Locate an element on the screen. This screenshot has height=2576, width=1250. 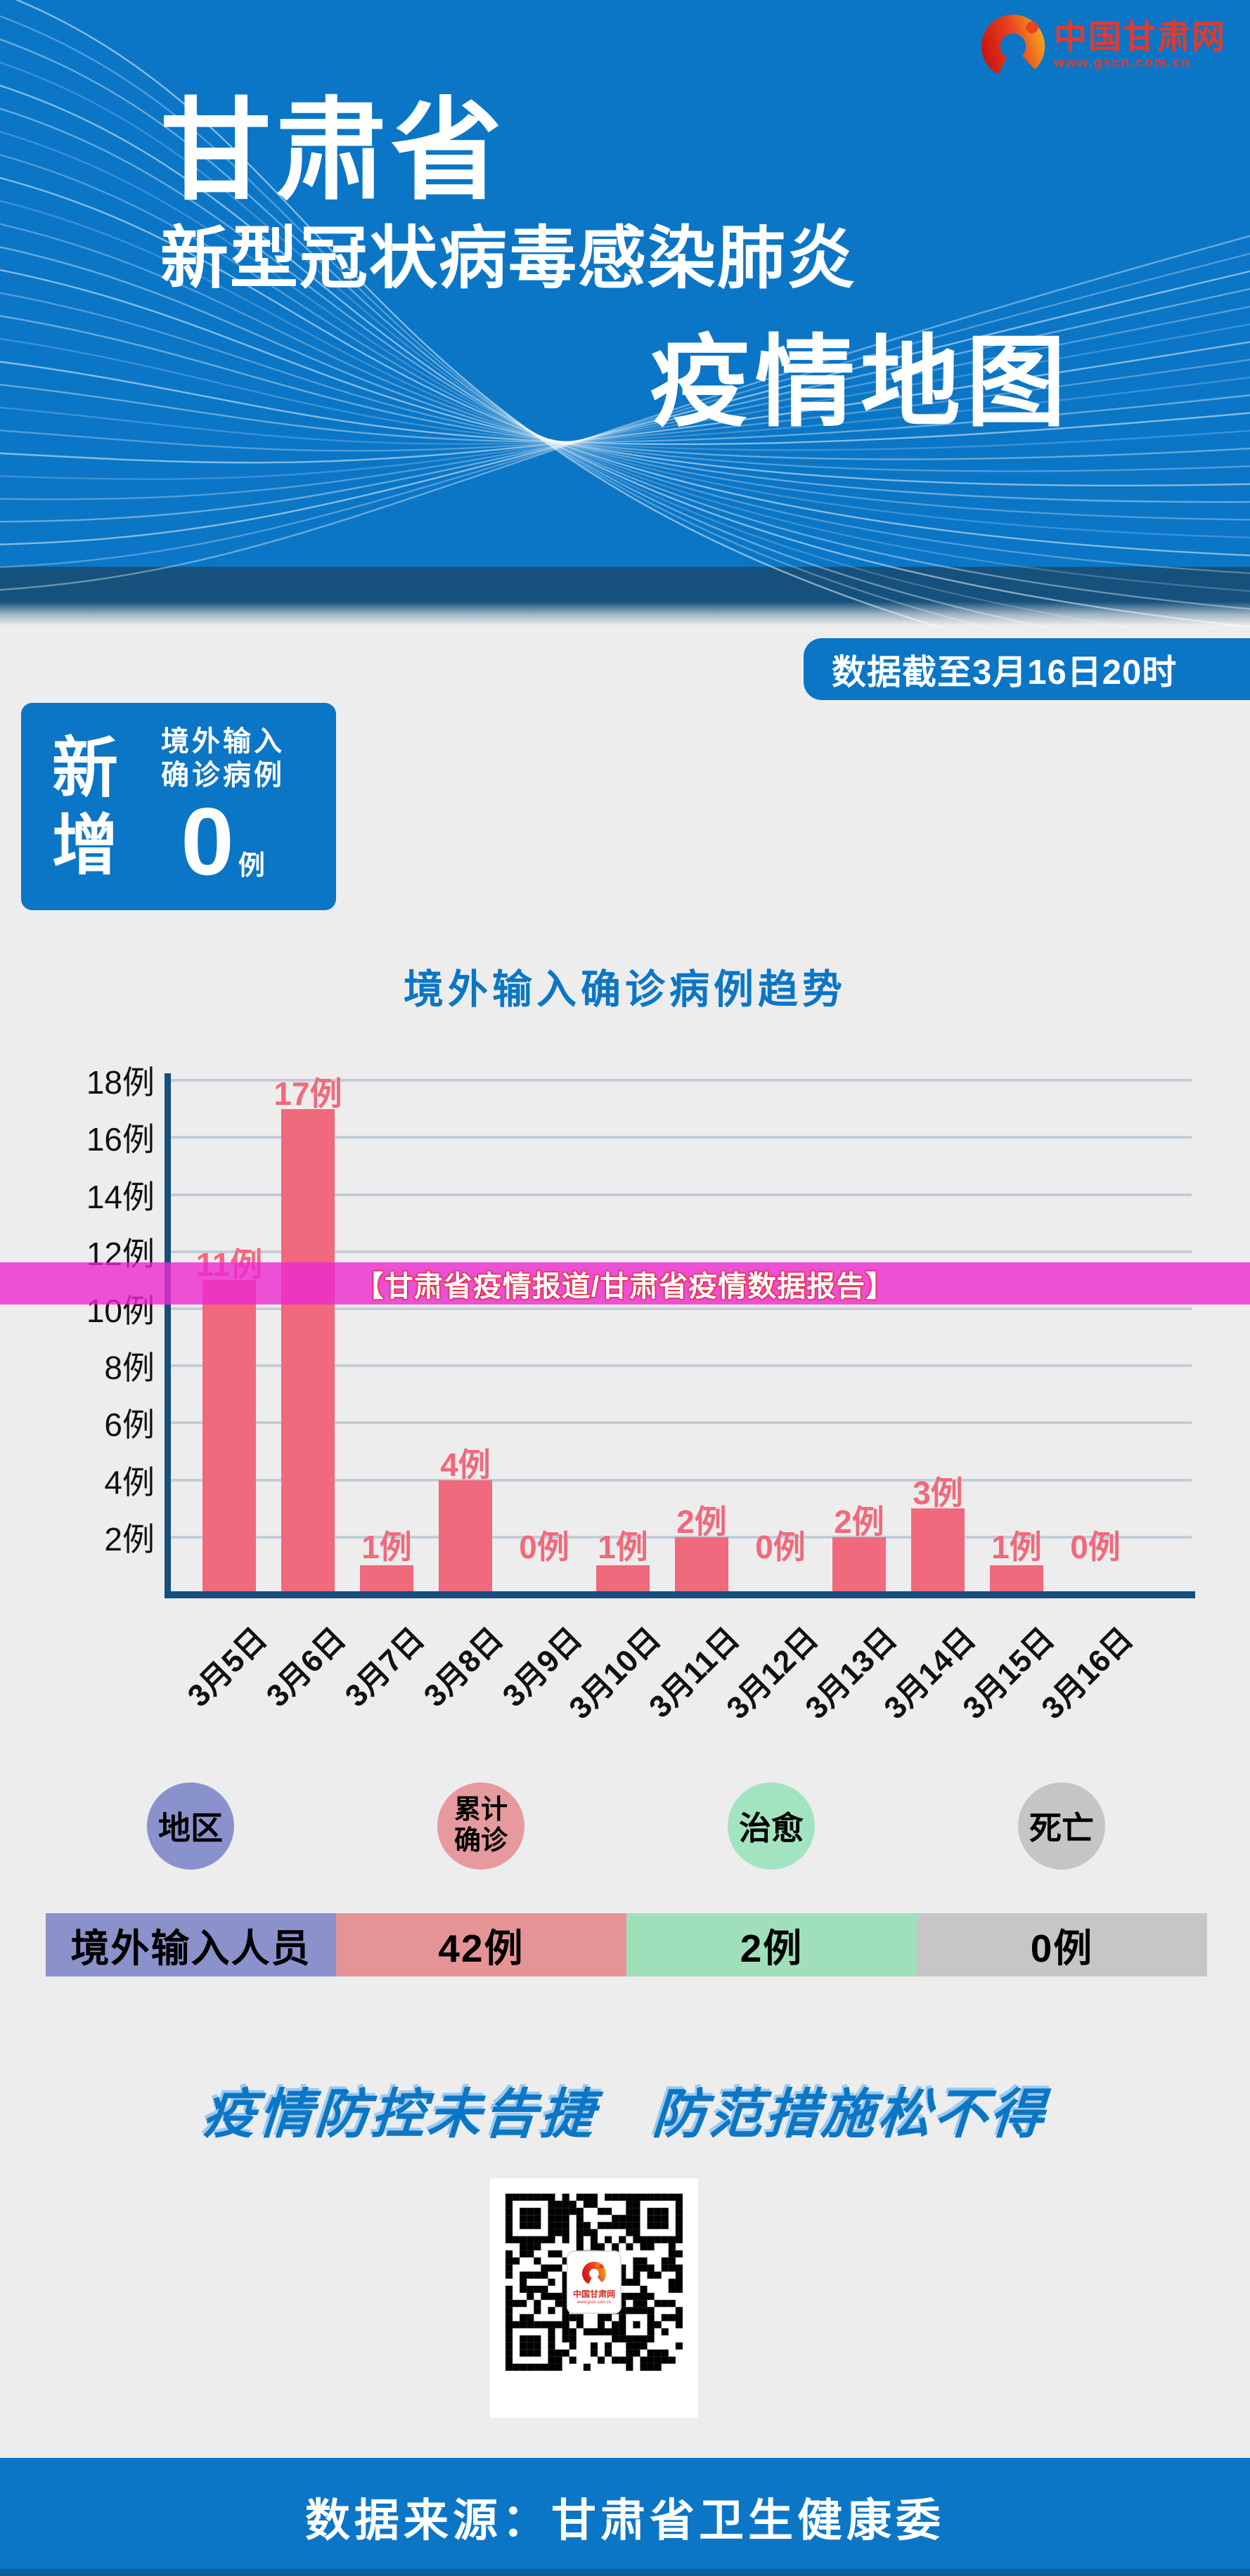
legend-circle-4: 死亡 is located at coordinates (1061, 1826).